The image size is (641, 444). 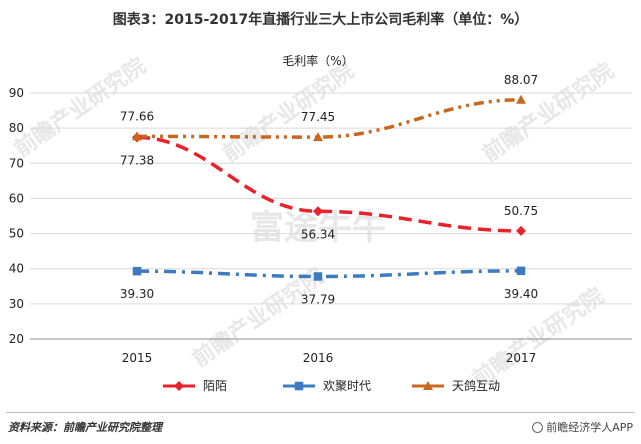 What do you see at coordinates (137, 358) in the screenshot?
I see `x-tick-label: 2015` at bounding box center [137, 358].